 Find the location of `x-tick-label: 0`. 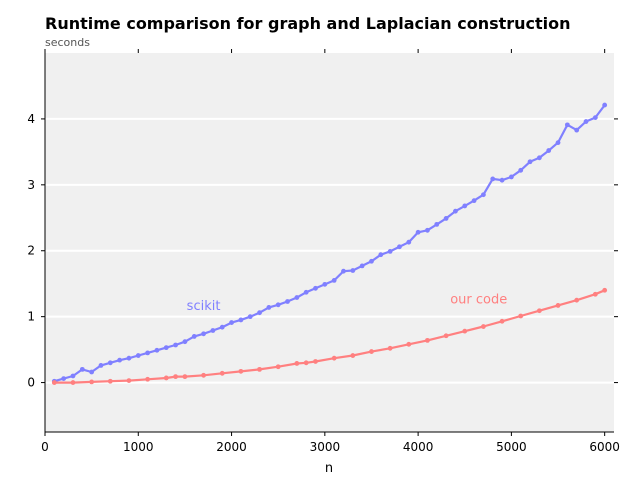

x-tick-label: 0 is located at coordinates (45, 447).